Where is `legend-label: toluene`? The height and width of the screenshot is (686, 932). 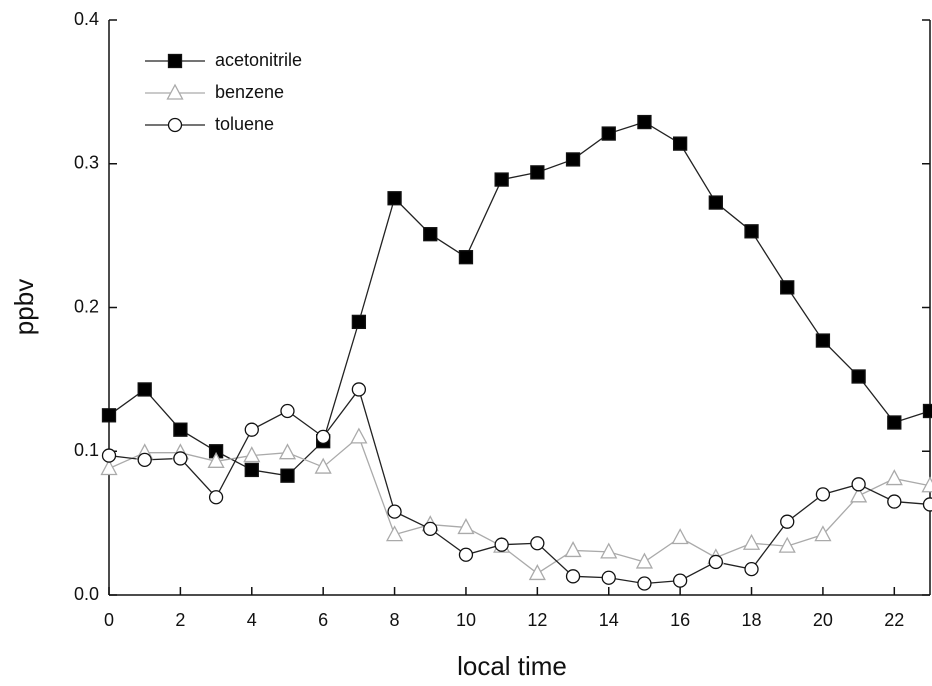
legend-label: toluene is located at coordinates (244, 124).